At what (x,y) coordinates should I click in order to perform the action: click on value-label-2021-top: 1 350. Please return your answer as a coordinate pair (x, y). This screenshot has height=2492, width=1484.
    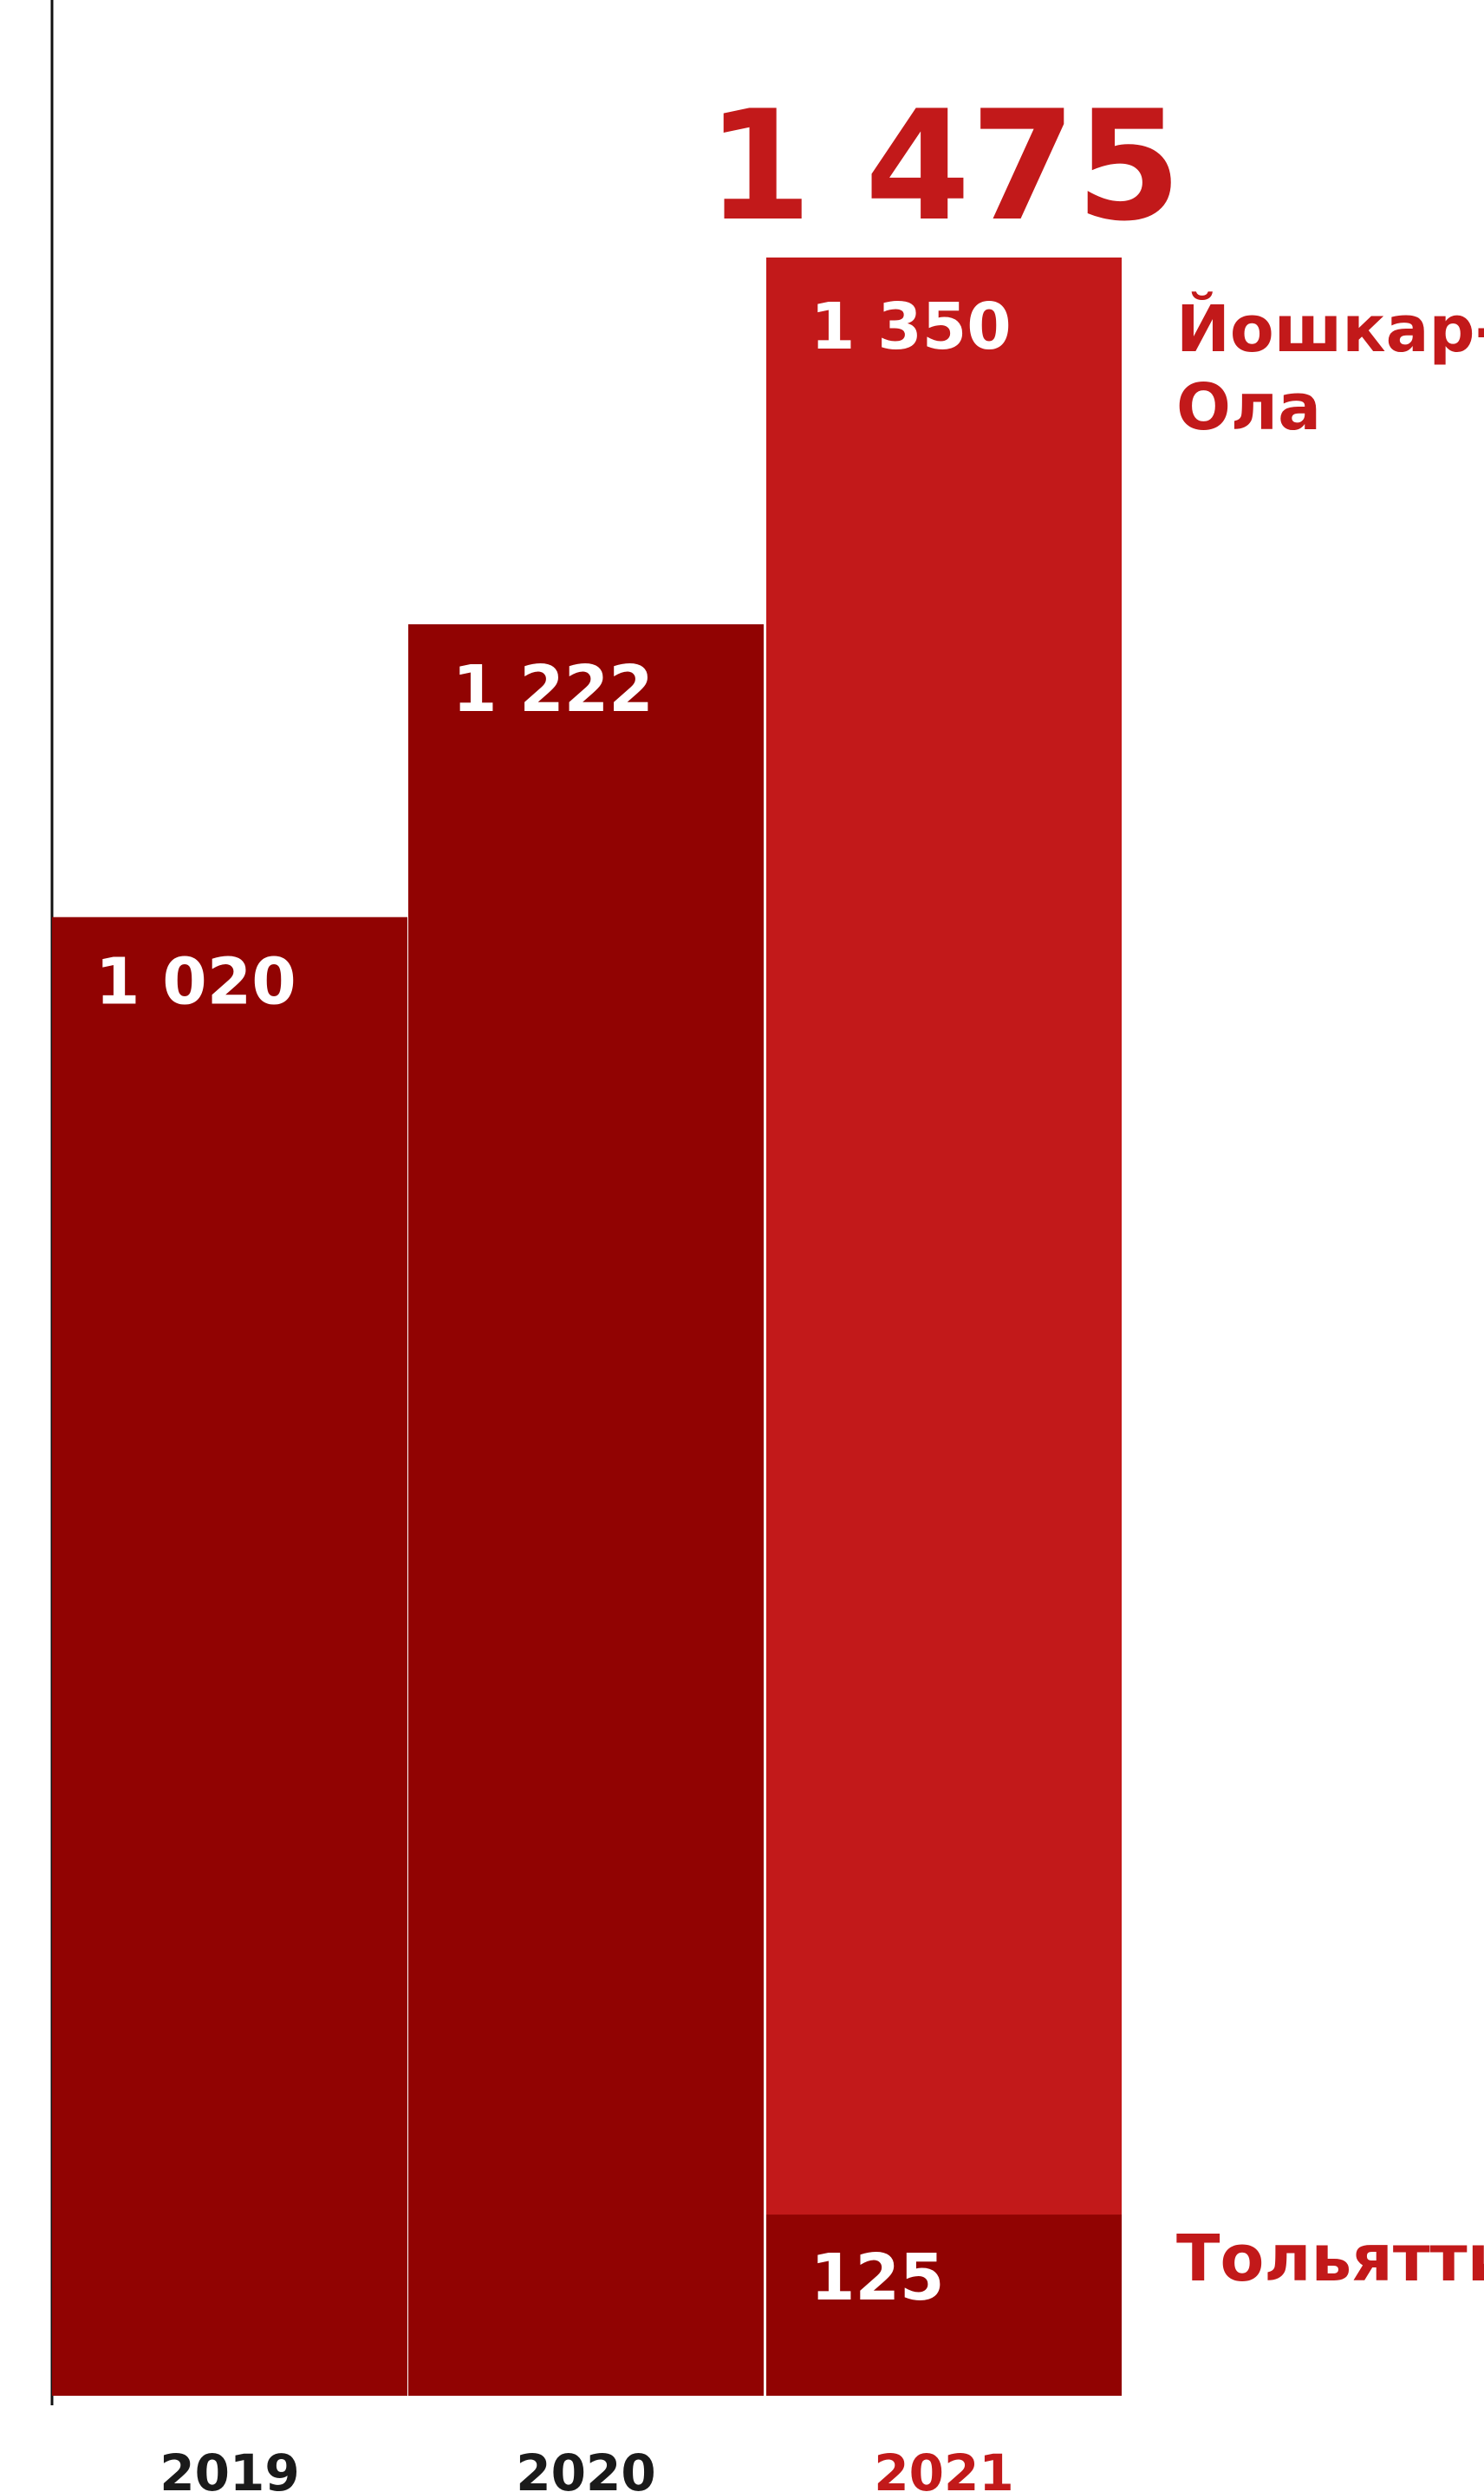
    Looking at the image, I should click on (911, 327).